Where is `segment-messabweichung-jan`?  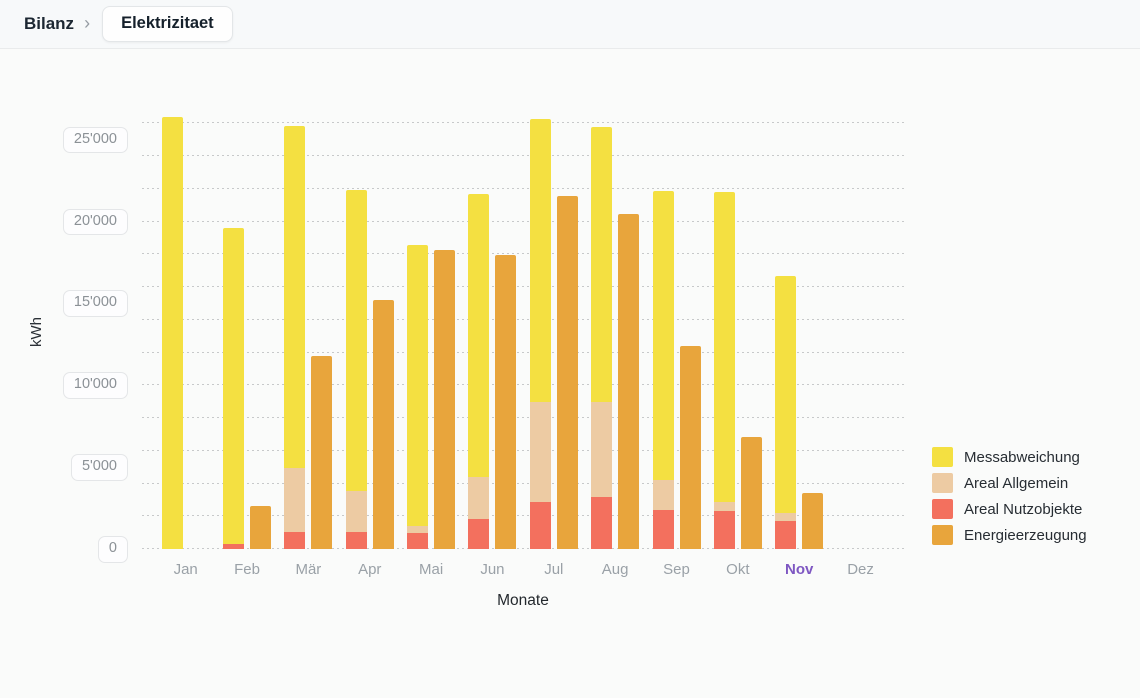 segment-messabweichung-jan is located at coordinates (172, 332).